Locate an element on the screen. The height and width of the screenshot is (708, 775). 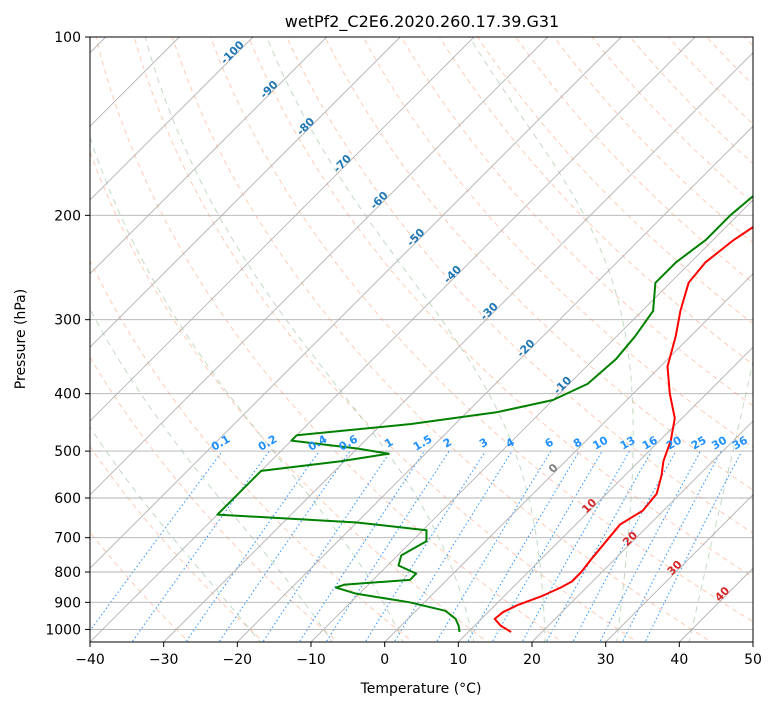
mixing-ratio-label: 30 is located at coordinates (719, 442).